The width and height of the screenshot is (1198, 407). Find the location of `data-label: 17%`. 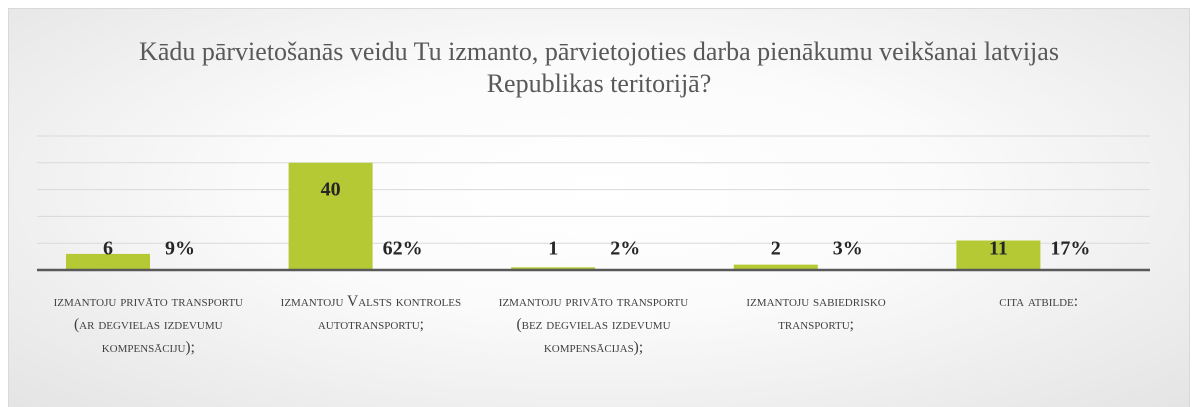

data-label: 17% is located at coordinates (1070, 249).